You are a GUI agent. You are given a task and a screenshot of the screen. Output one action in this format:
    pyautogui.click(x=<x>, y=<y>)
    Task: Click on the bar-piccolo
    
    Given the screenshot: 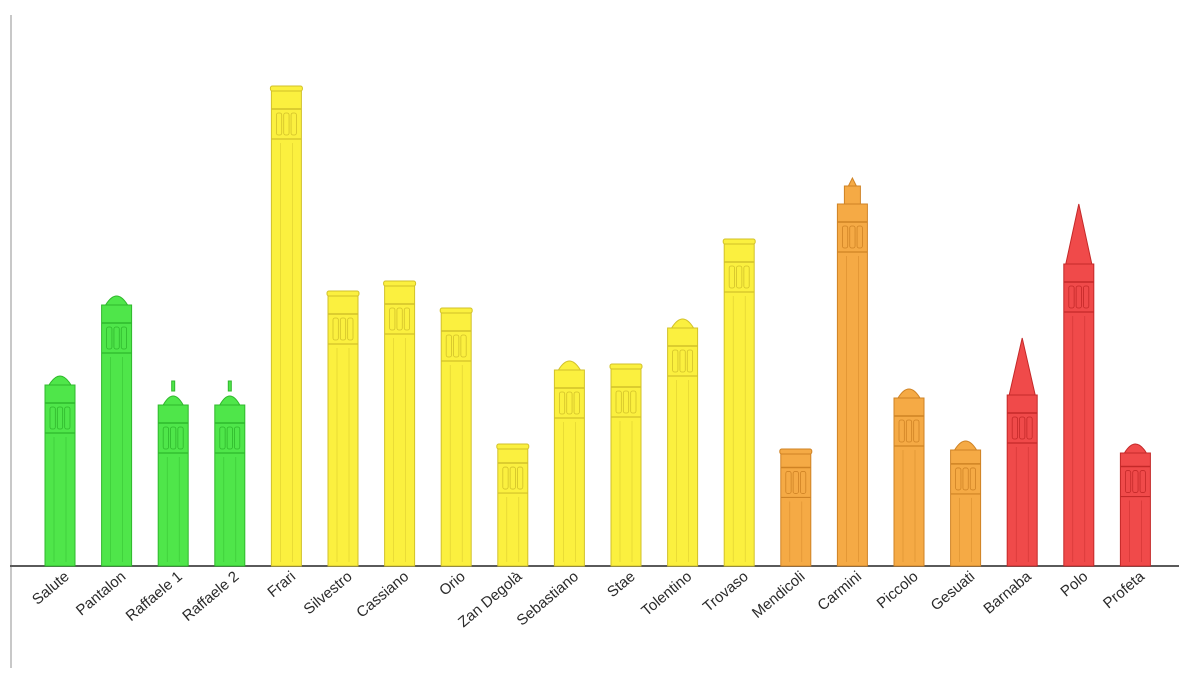 What is the action you would take?
    pyautogui.click(x=909, y=477)
    